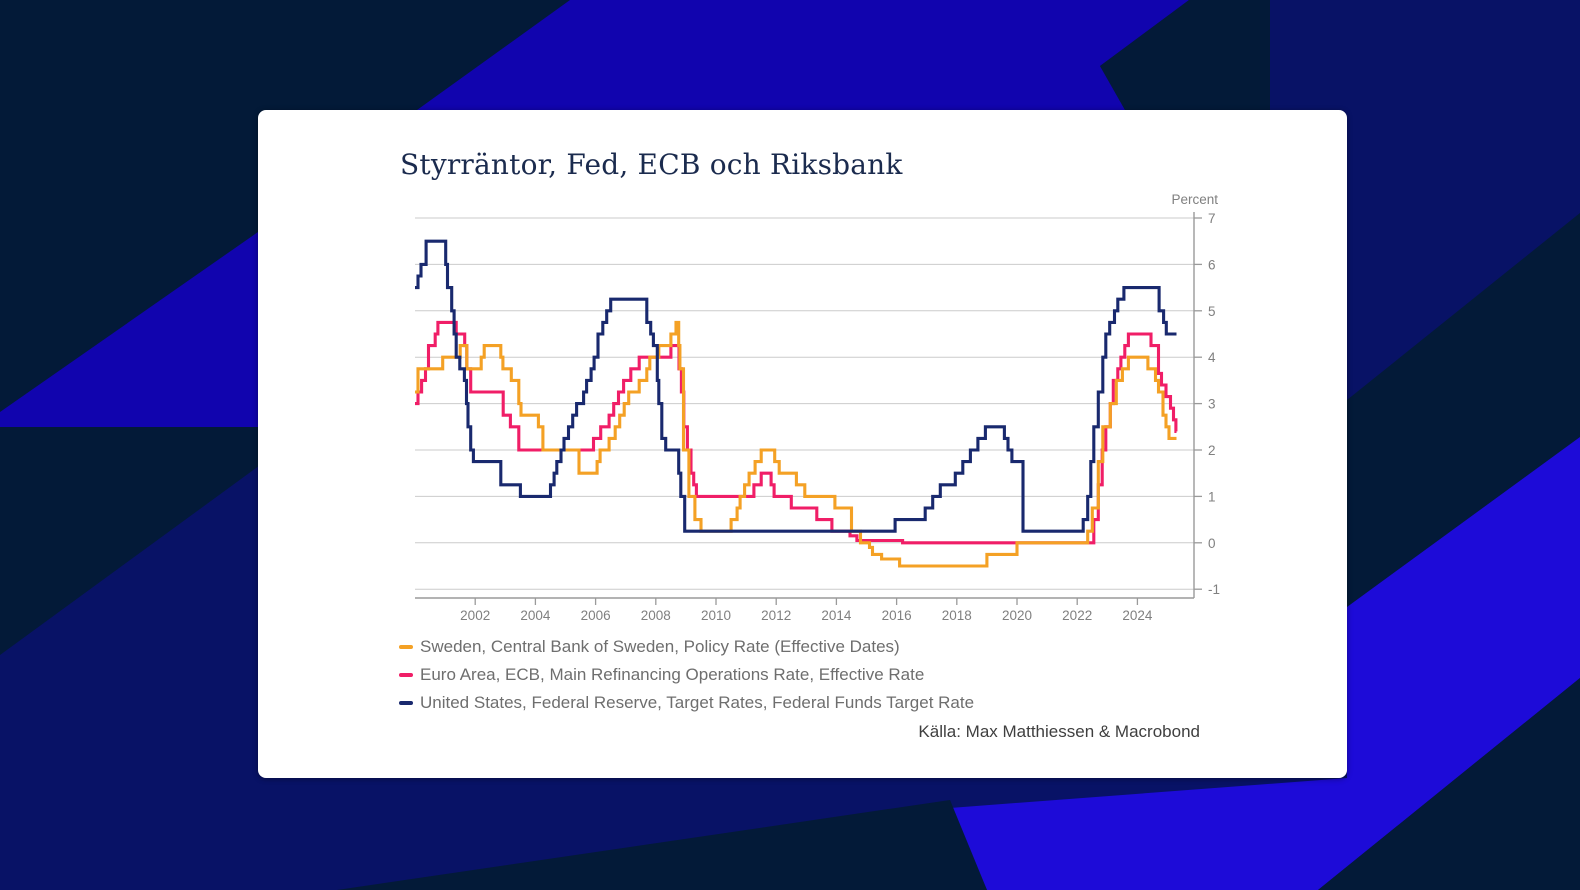 This screenshot has height=890, width=1580. I want to click on y-tick-label: 7, so click(1212, 218).